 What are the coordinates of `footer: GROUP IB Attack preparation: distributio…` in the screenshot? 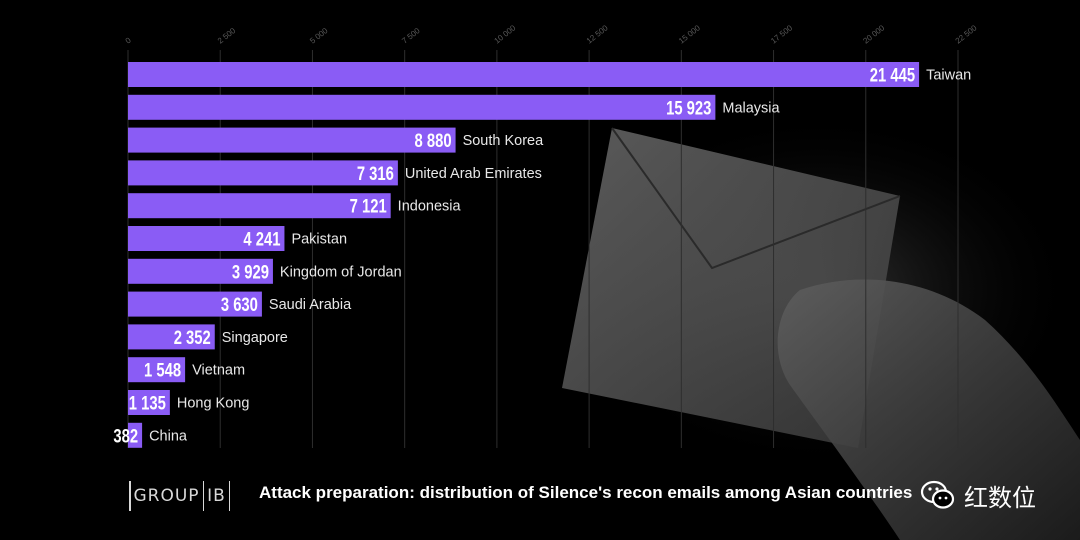 It's located at (540, 497).